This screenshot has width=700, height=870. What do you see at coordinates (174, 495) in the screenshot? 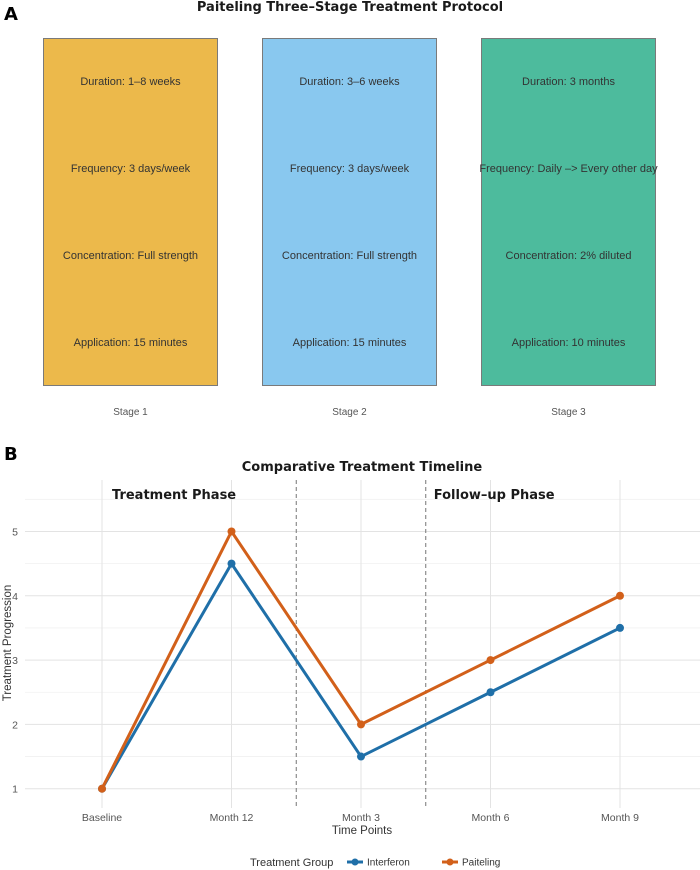
I see `annotation-treatment-phase: Treatment Phase` at bounding box center [174, 495].